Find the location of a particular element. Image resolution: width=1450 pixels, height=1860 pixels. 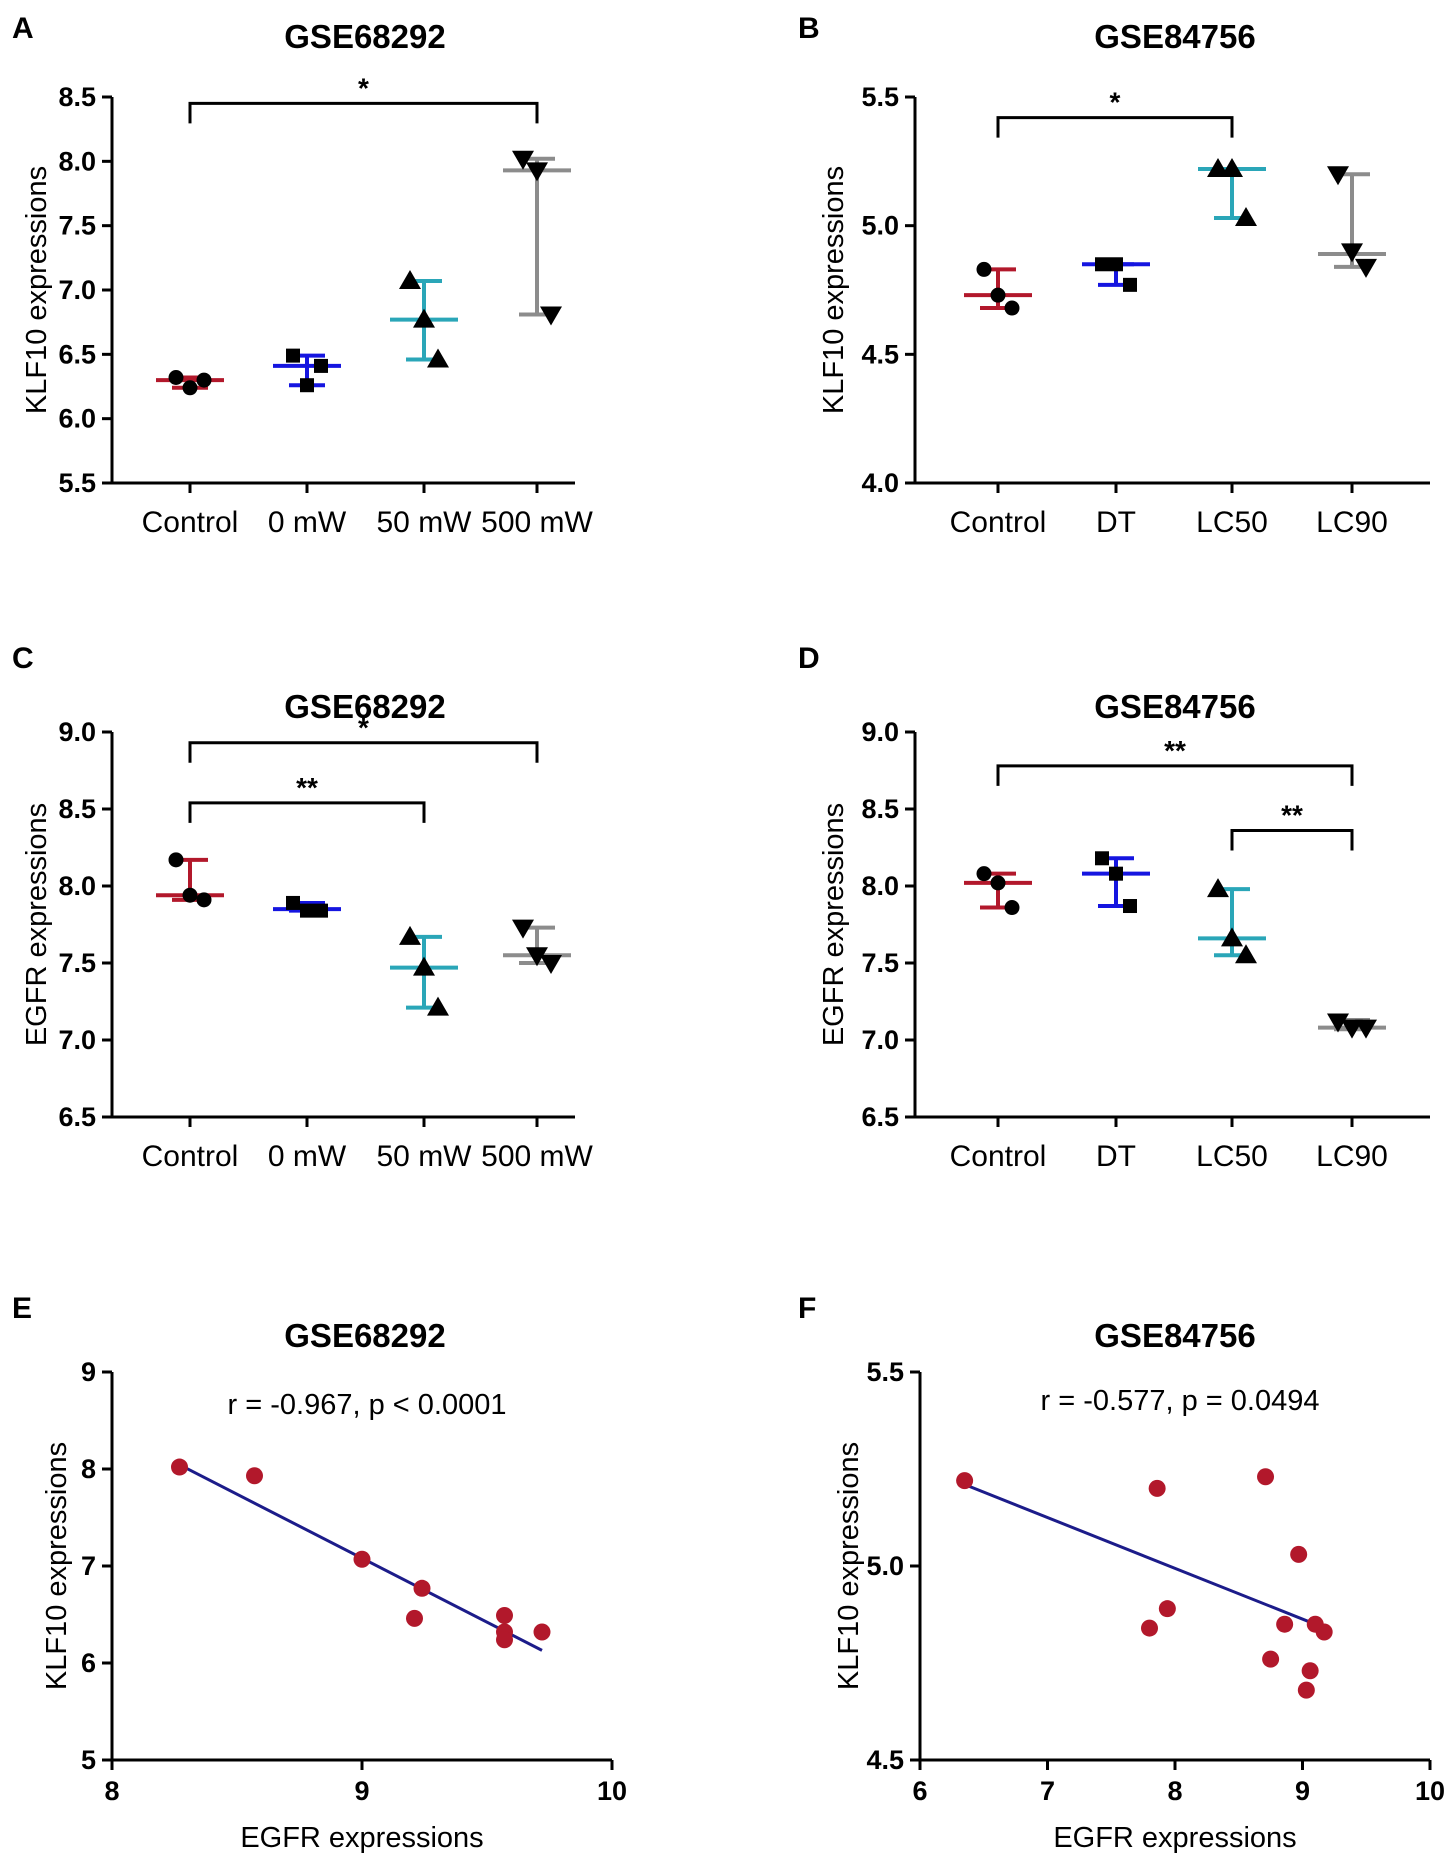

y-tick-label: 7 is located at coordinates (88, 1566).